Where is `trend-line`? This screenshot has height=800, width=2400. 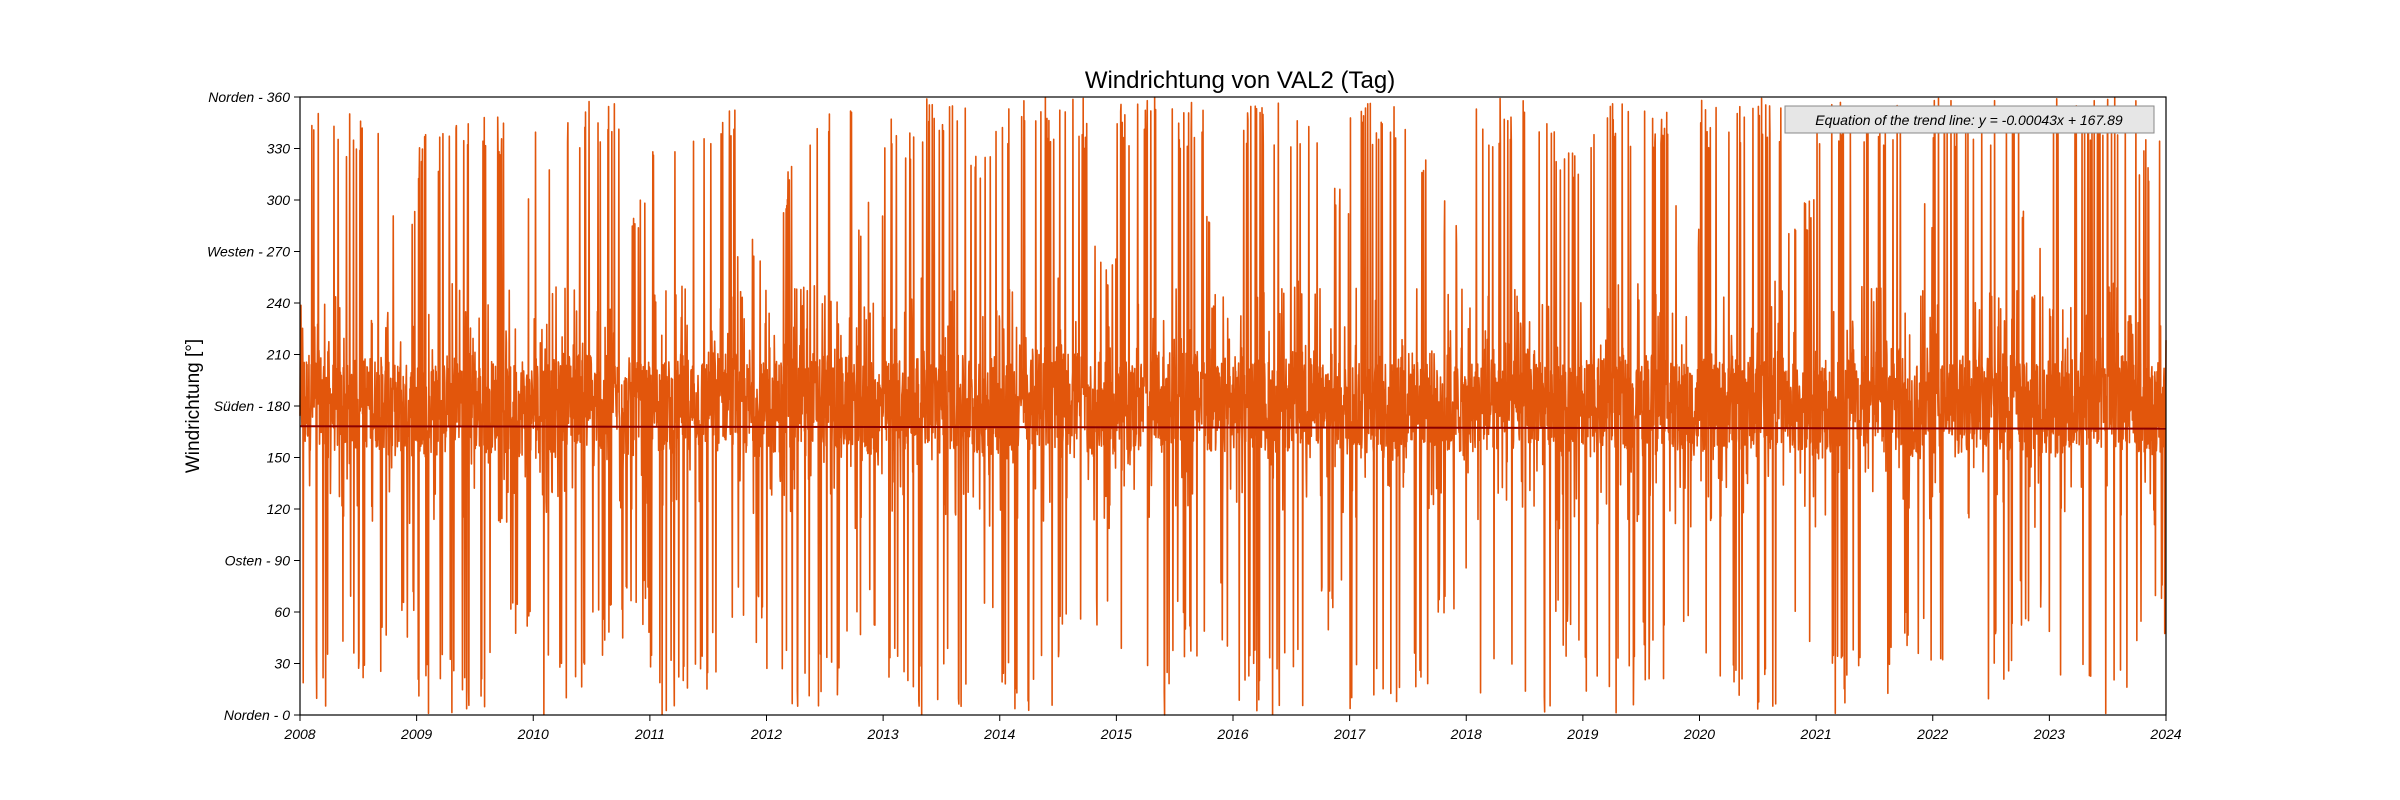
trend-line is located at coordinates (1233, 427).